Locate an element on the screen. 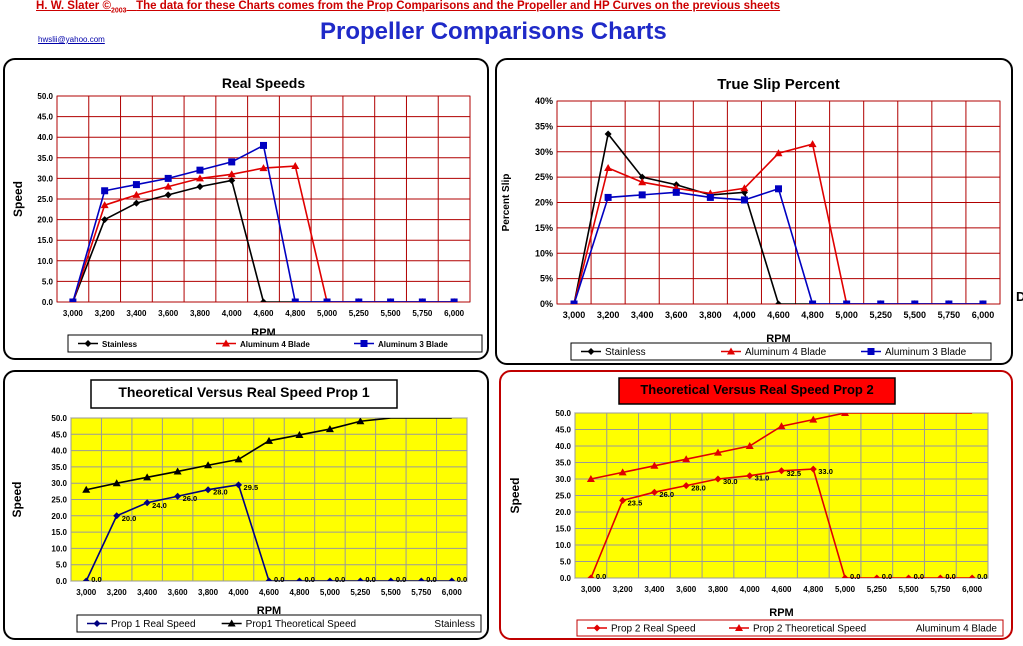  x-tick-label: 5,750 is located at coordinates (949, 315).